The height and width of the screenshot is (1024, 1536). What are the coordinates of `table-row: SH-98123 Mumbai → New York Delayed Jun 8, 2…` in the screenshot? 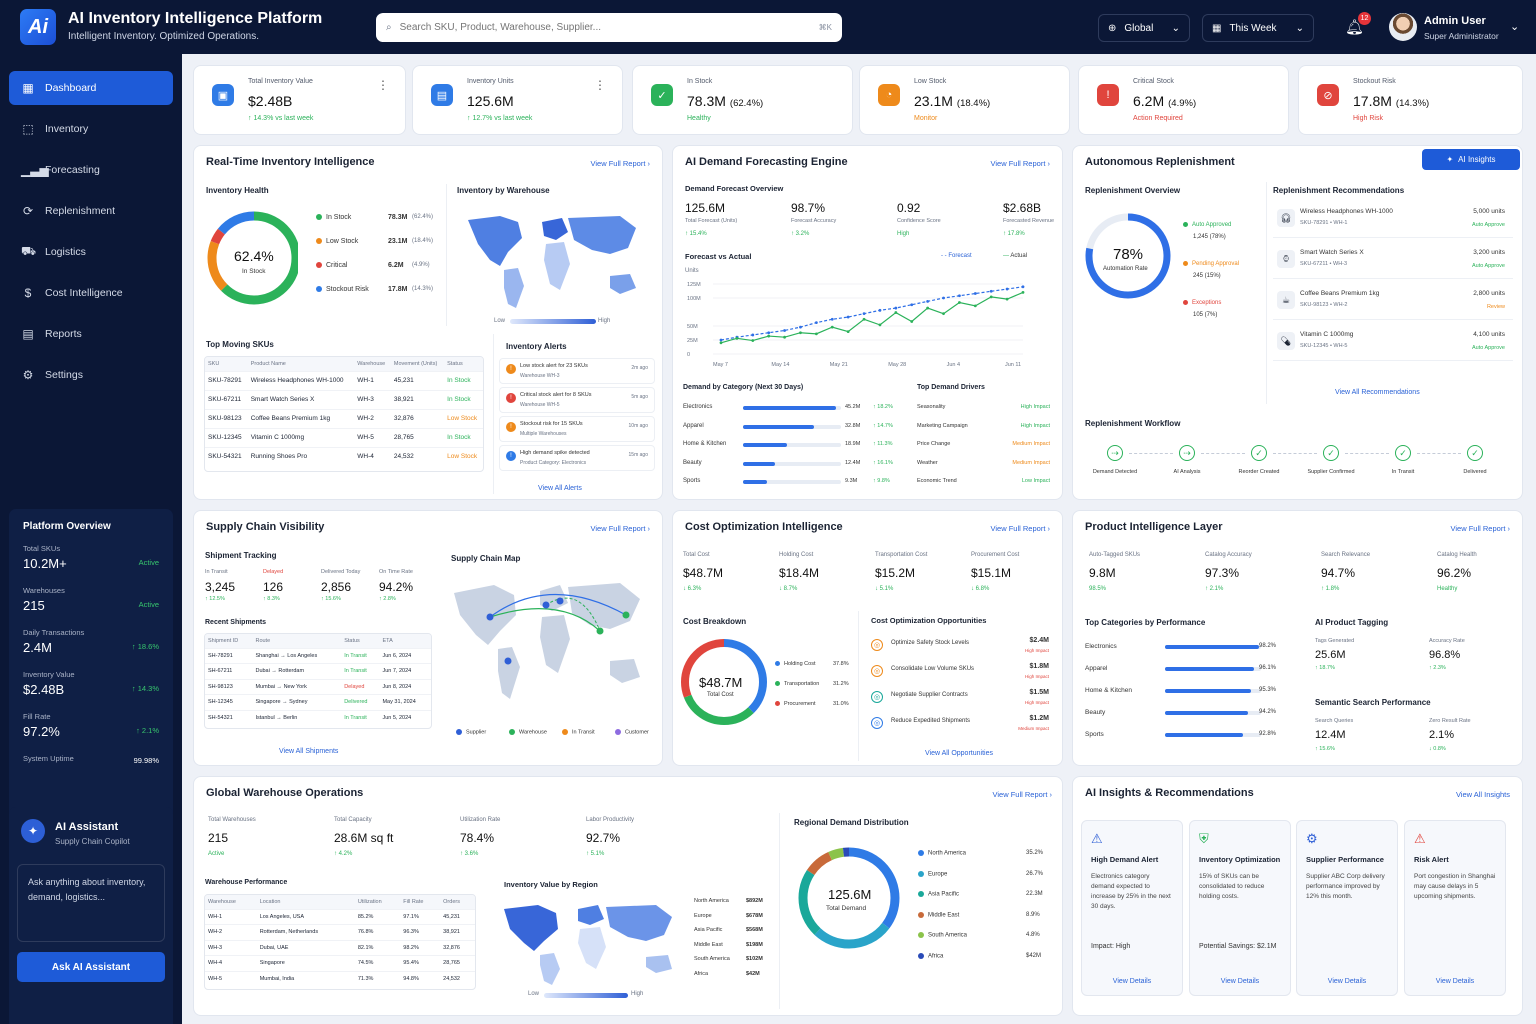 It's located at (318, 686).